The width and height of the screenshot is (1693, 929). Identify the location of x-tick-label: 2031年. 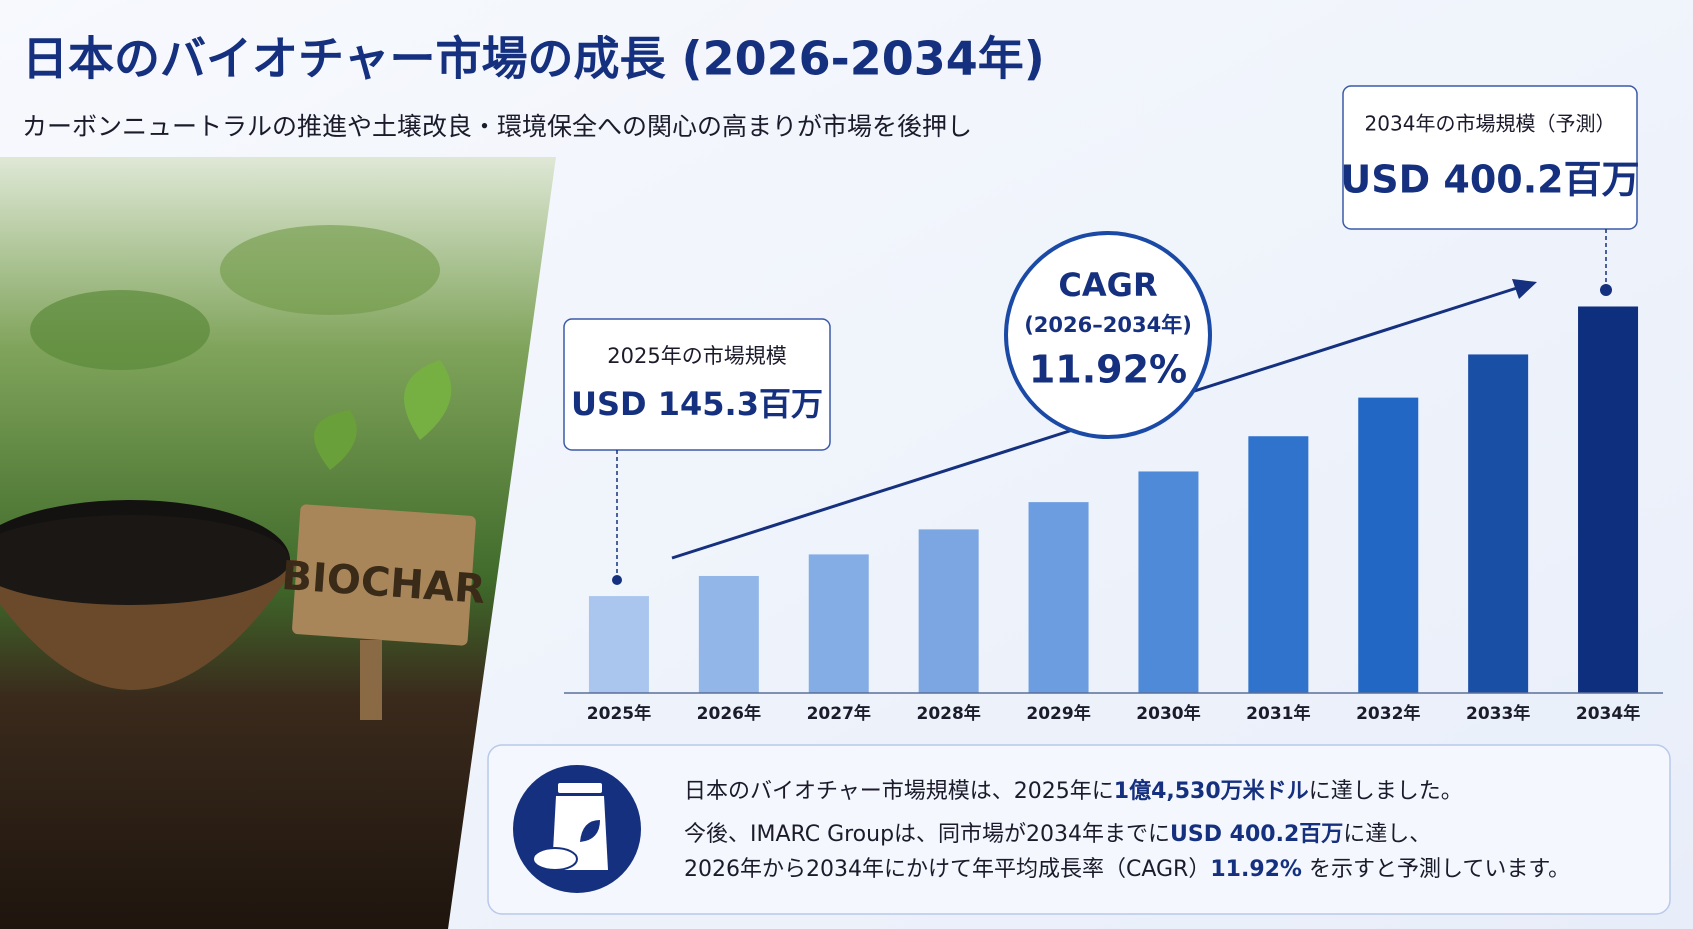
(1278, 713).